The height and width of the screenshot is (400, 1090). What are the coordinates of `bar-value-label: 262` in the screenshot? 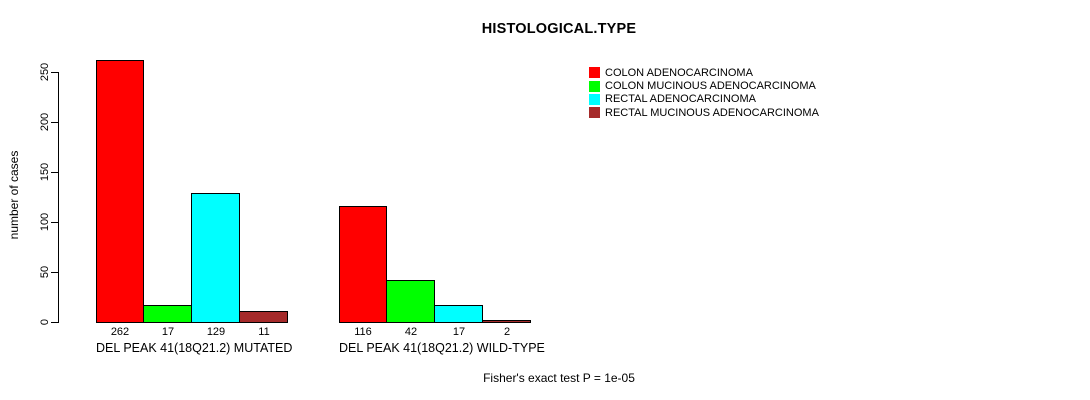 It's located at (120, 332).